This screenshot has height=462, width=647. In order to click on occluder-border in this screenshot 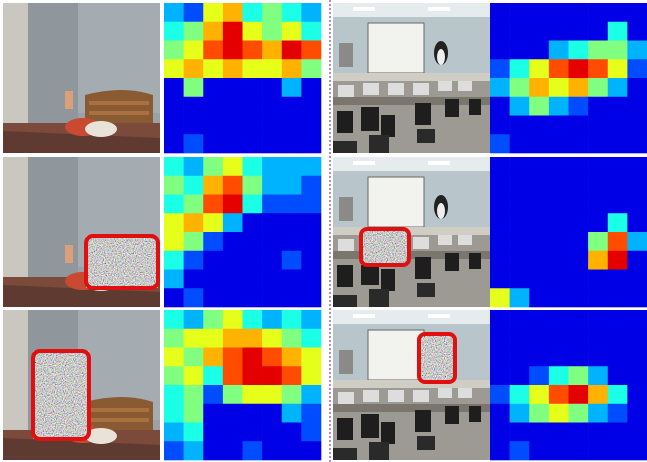, I will do `click(437, 358)`.